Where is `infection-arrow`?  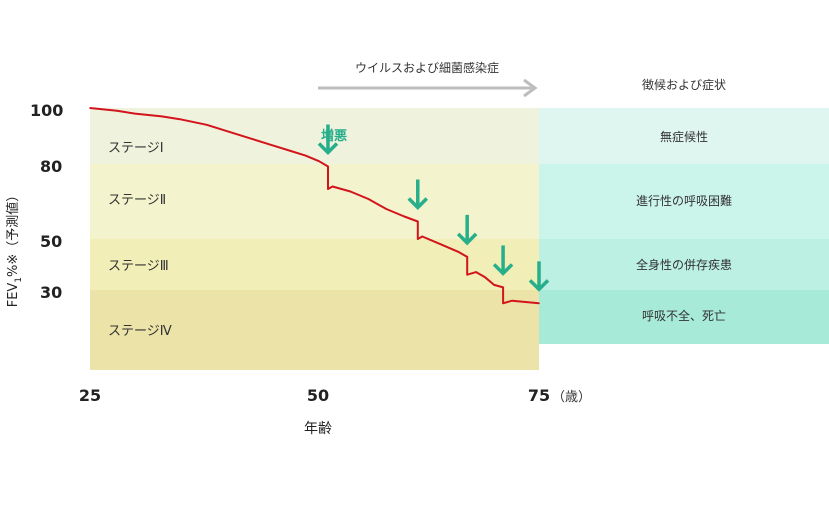
infection-arrow is located at coordinates (428, 88).